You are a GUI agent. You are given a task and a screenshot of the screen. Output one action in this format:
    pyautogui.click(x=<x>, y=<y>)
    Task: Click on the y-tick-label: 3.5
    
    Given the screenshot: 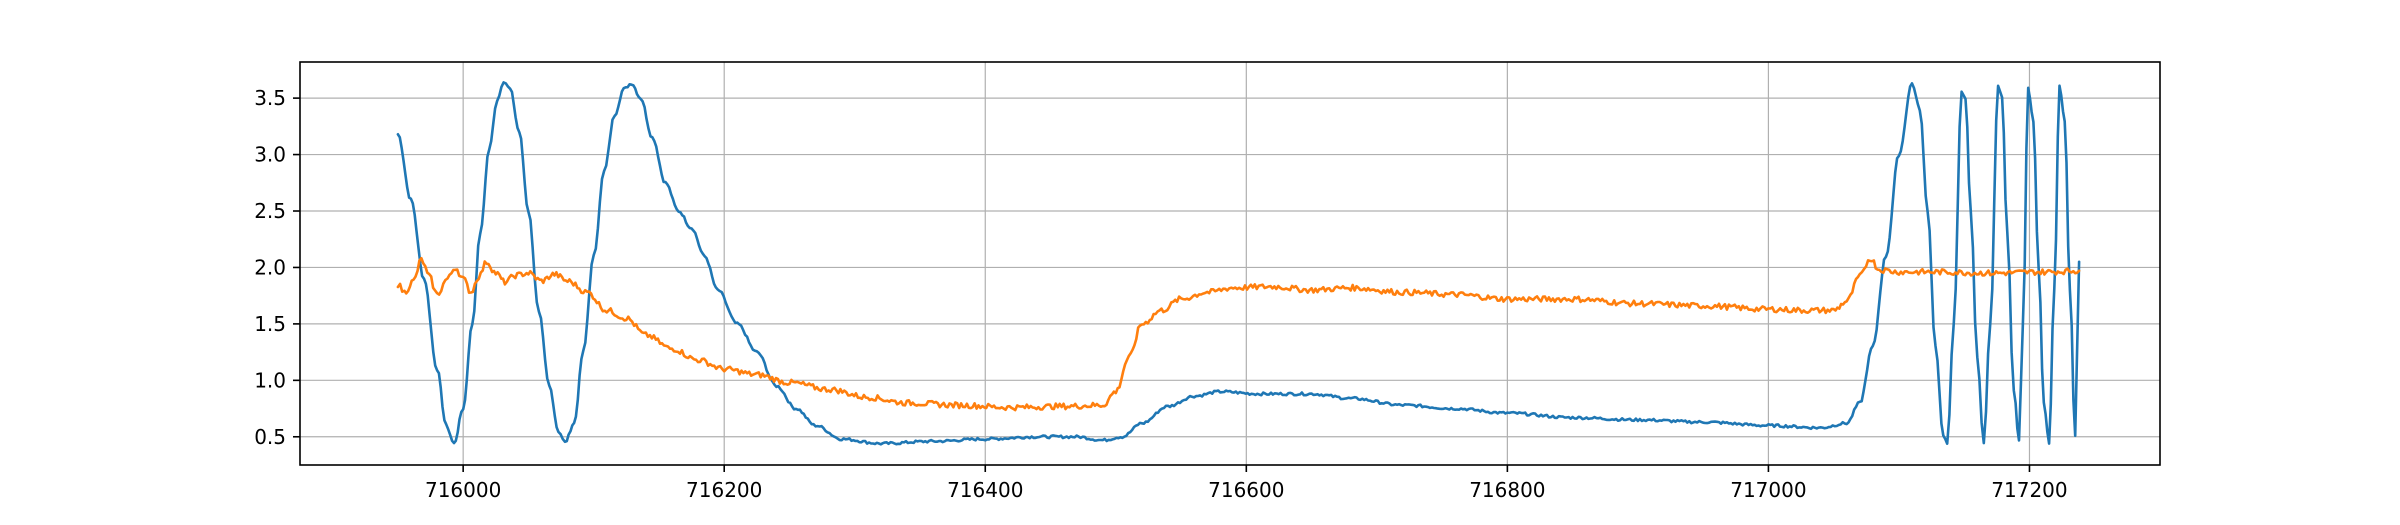 What is the action you would take?
    pyautogui.click(x=270, y=98)
    